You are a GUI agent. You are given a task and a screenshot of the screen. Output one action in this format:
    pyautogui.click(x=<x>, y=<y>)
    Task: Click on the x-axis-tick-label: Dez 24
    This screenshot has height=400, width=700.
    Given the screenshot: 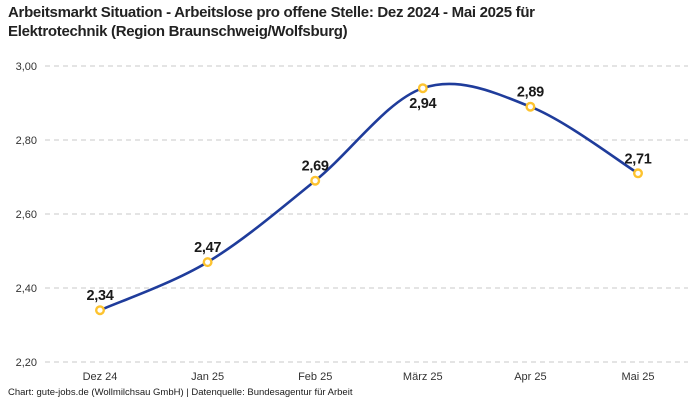 What is the action you would take?
    pyautogui.click(x=100, y=377)
    